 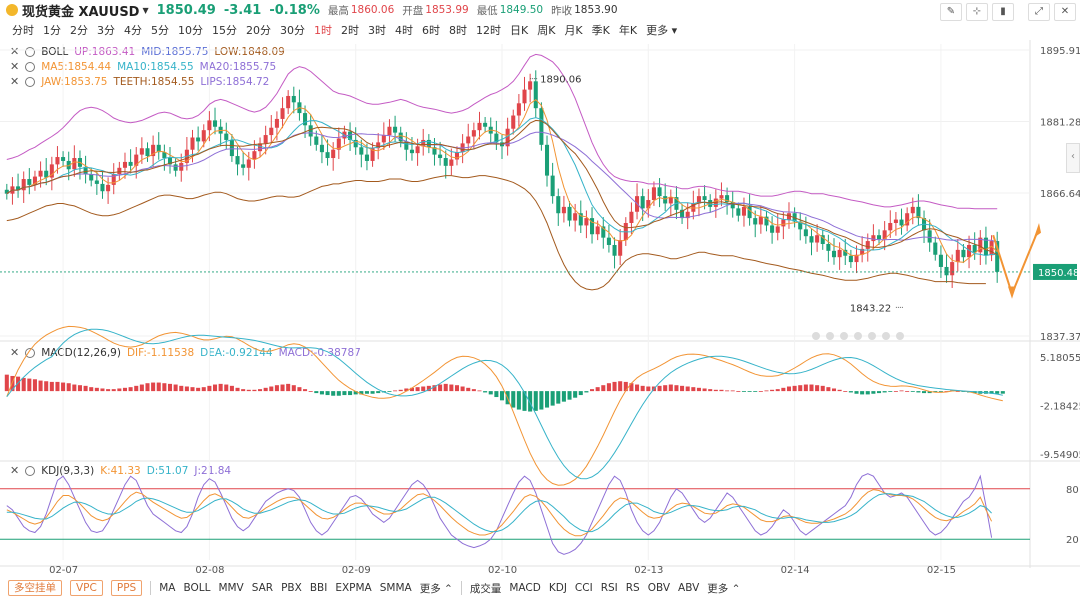 What do you see at coordinates (662, 30) in the screenshot?
I see `timeframe-22: 更多 ▾` at bounding box center [662, 30].